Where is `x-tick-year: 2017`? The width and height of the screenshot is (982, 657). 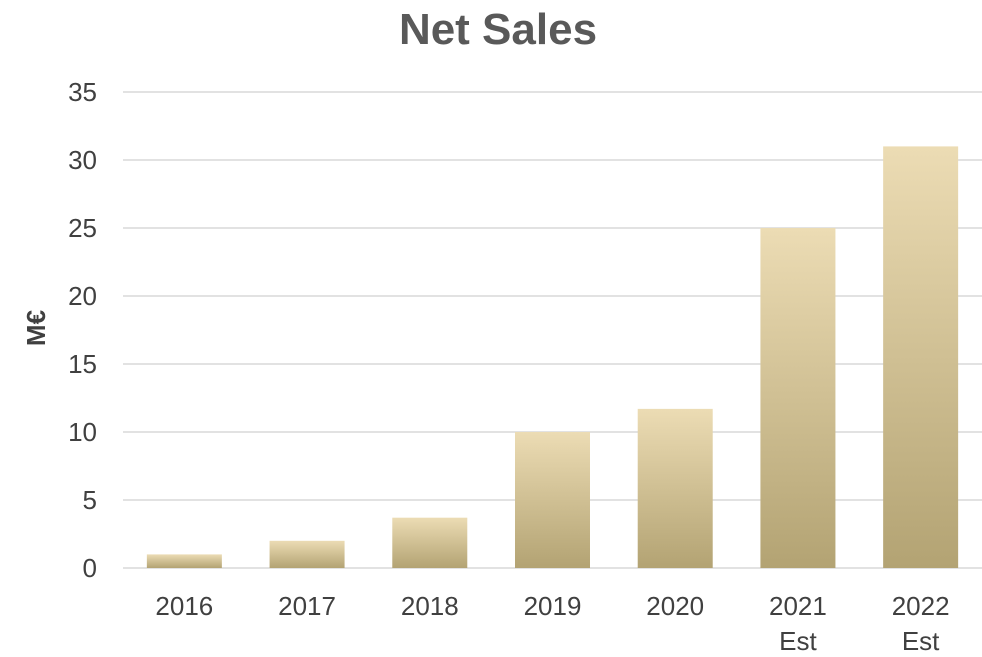 x-tick-year: 2017 is located at coordinates (307, 606).